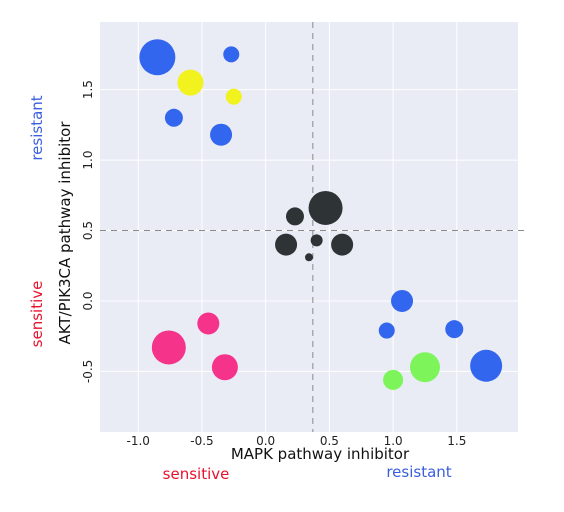 This screenshot has width=564, height=512. Describe the element at coordinates (37, 127) in the screenshot. I see `y-resistant-label: resistant` at that location.